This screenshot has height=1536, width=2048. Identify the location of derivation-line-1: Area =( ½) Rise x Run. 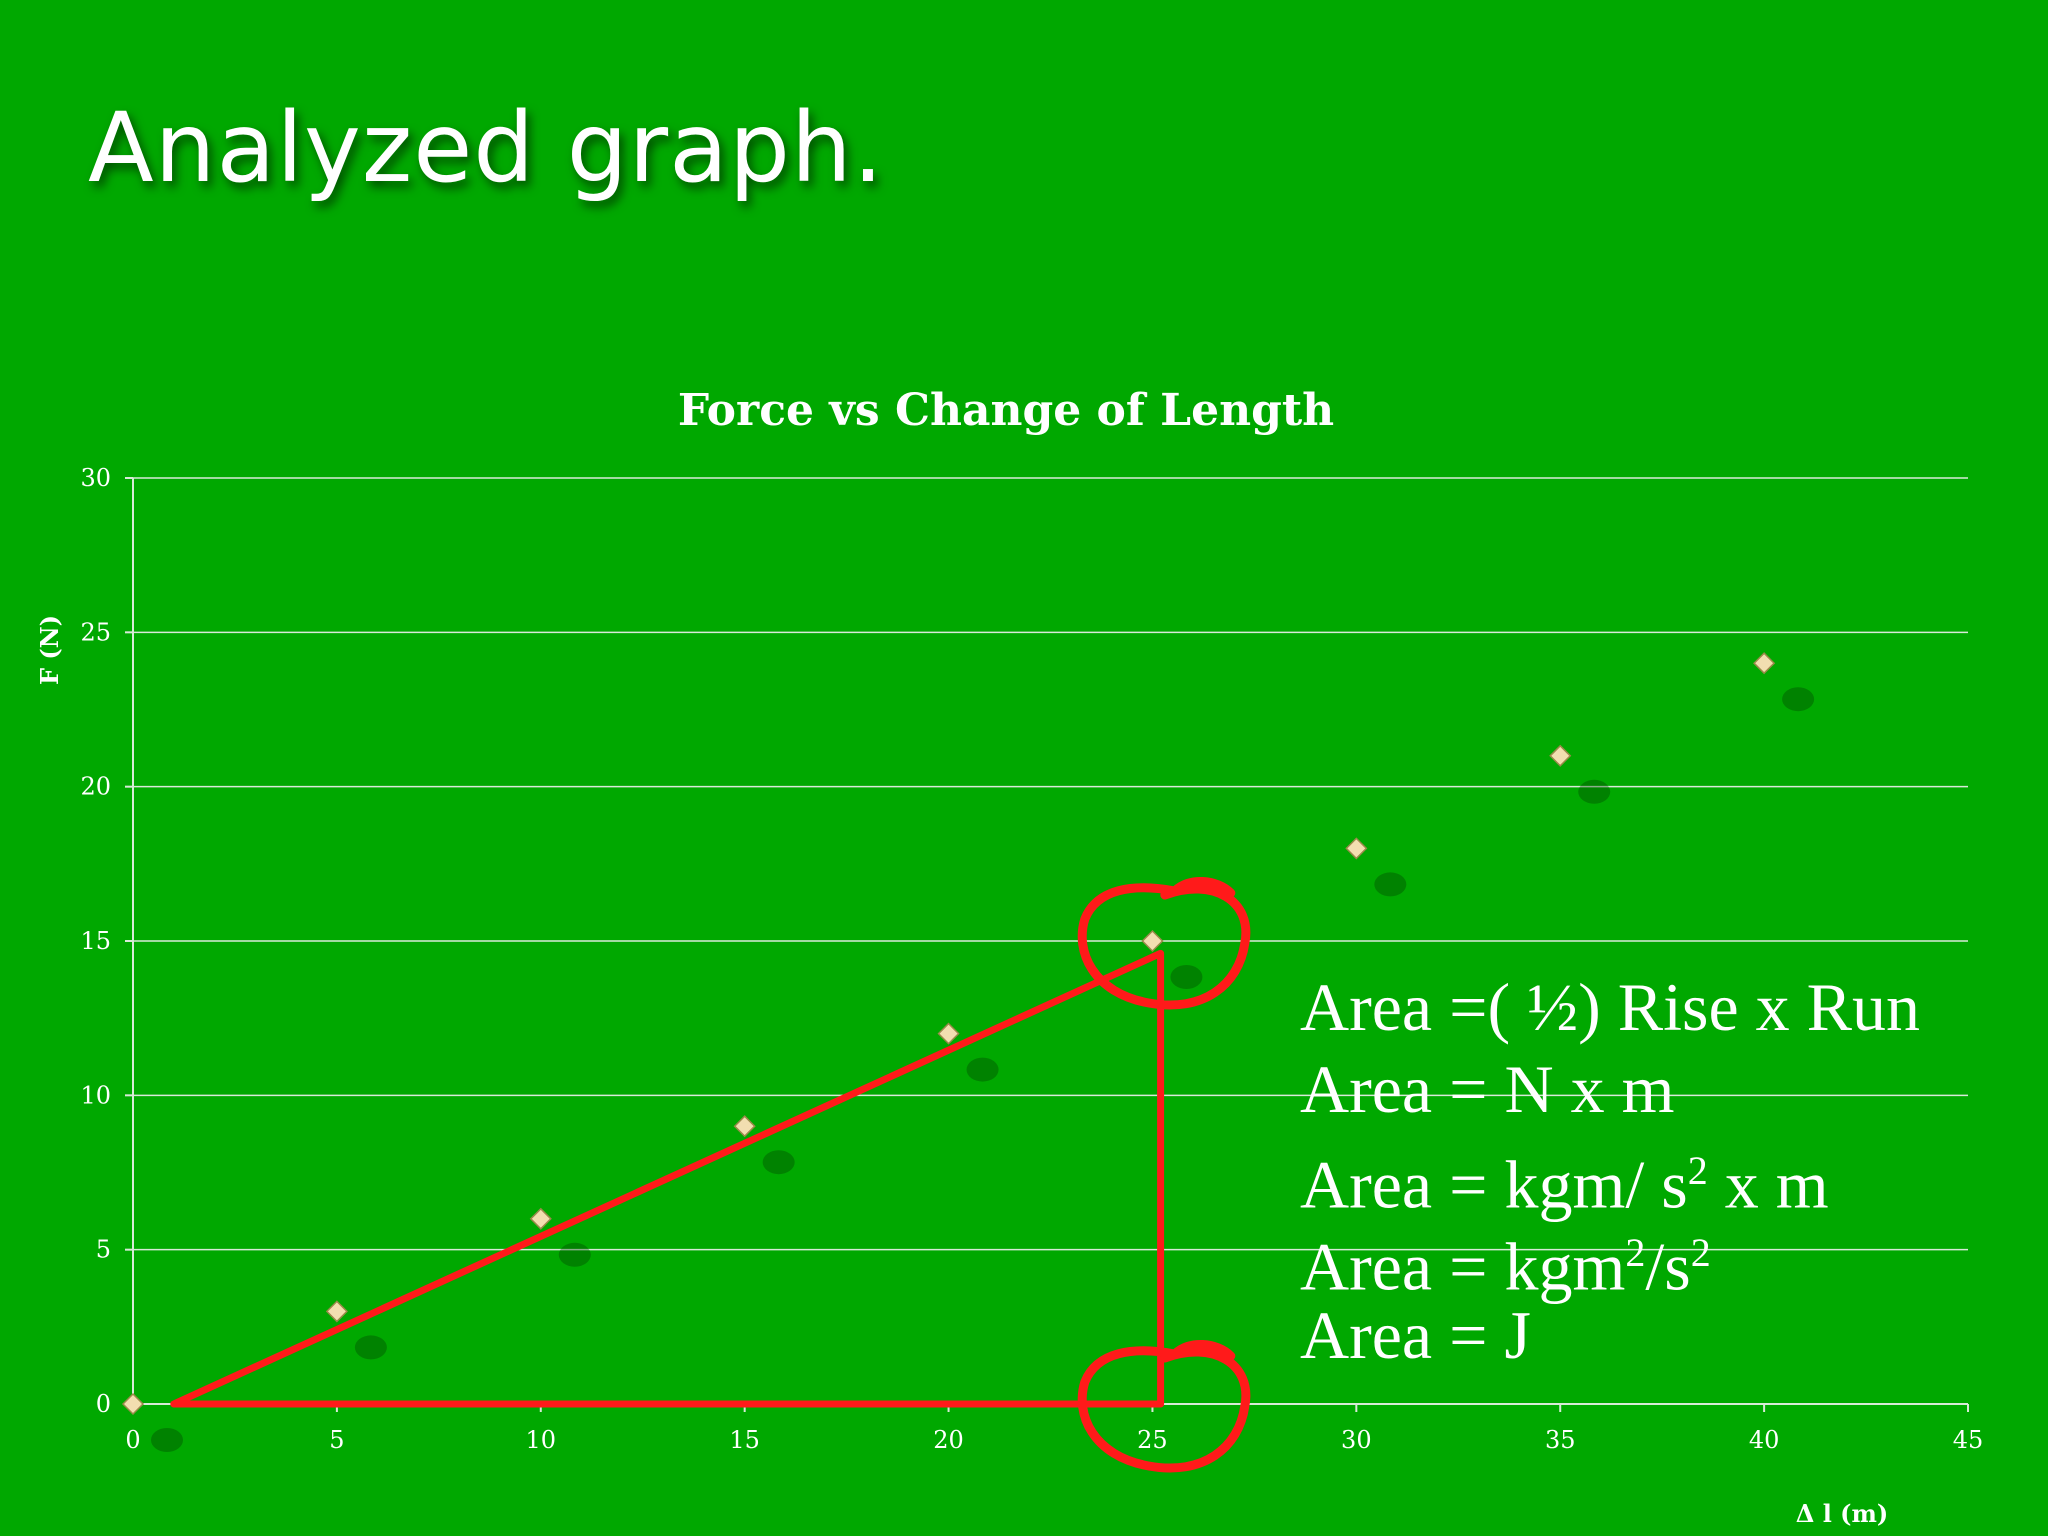
(1610, 1007).